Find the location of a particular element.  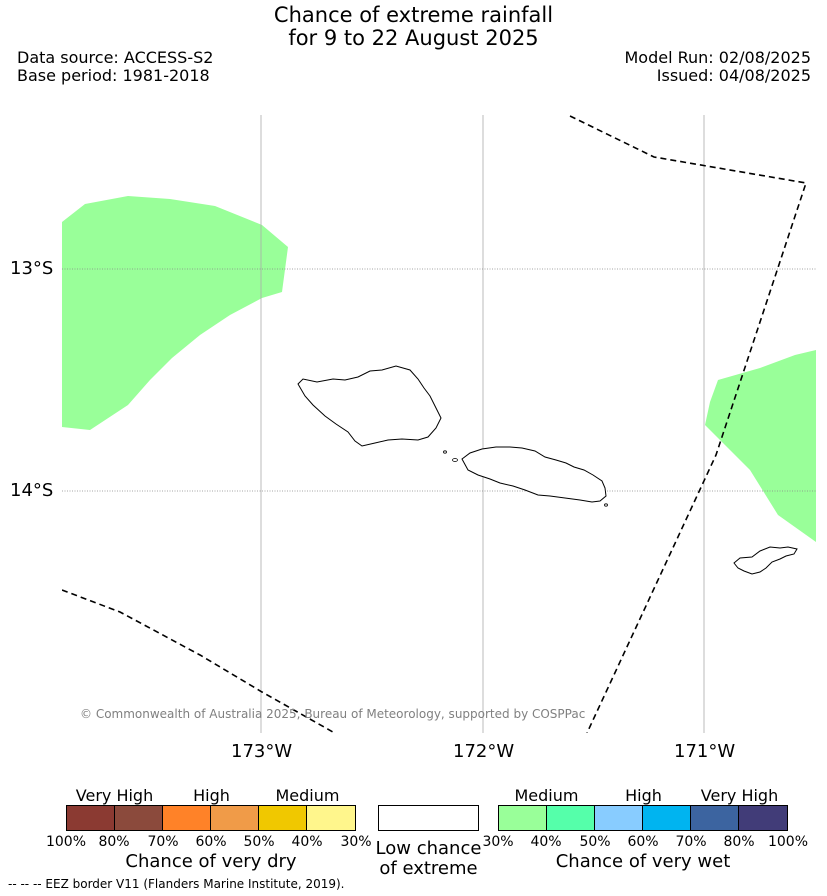

dry-tick-50: 50% is located at coordinates (259, 842).